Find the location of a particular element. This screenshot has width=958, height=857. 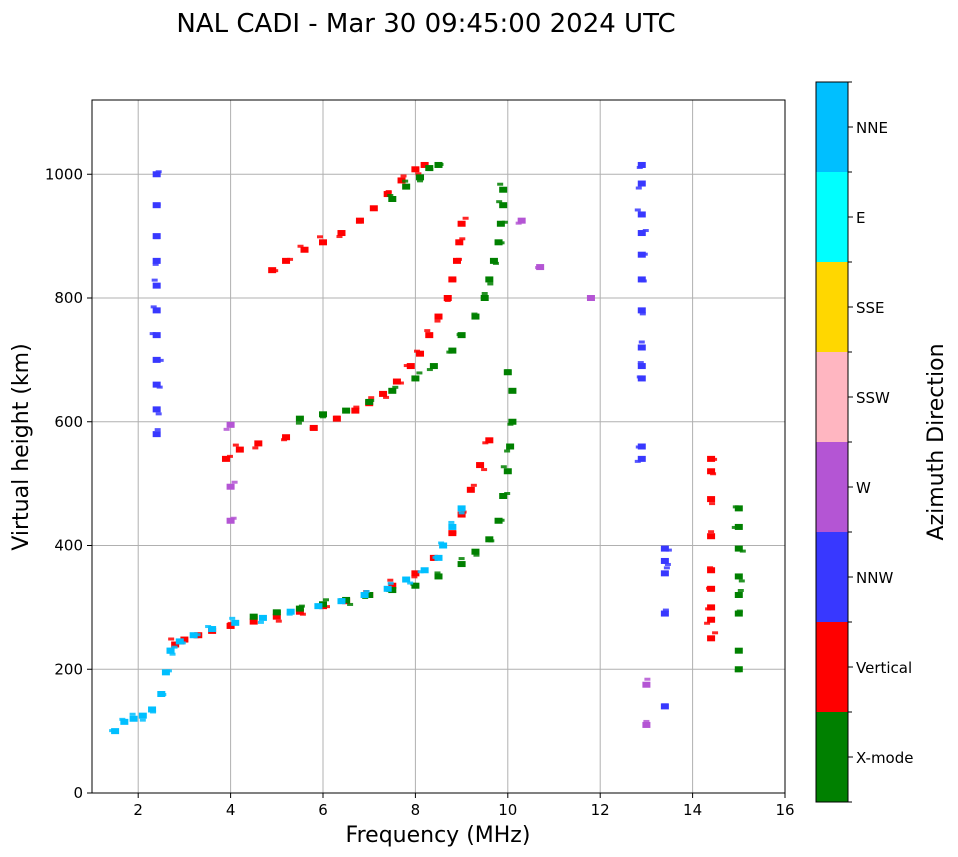

y-tick-label: 1000 is located at coordinates (64, 174).